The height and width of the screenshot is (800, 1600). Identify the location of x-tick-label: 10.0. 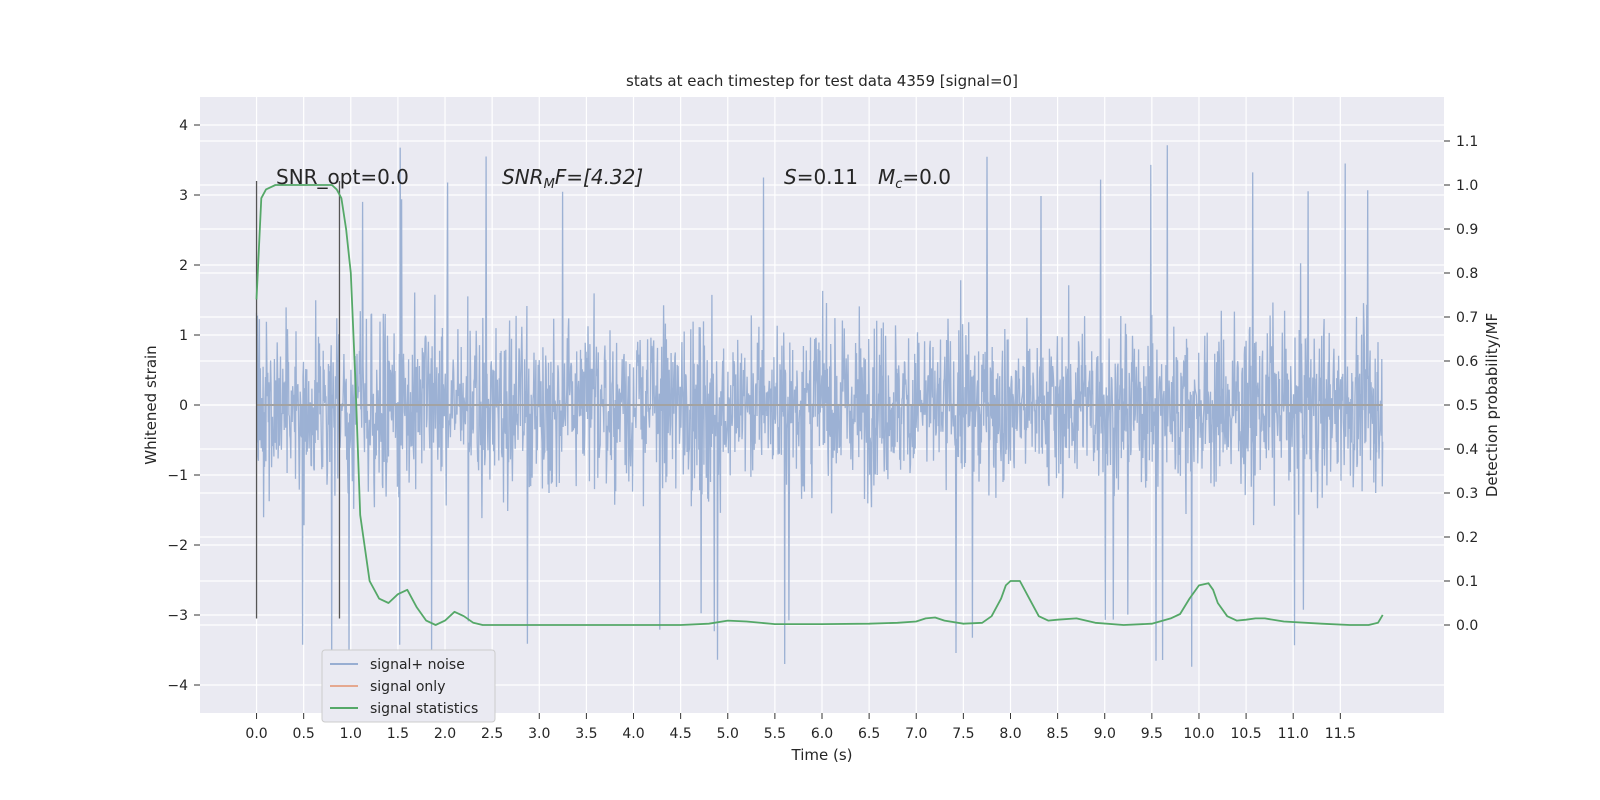
(1198, 734).